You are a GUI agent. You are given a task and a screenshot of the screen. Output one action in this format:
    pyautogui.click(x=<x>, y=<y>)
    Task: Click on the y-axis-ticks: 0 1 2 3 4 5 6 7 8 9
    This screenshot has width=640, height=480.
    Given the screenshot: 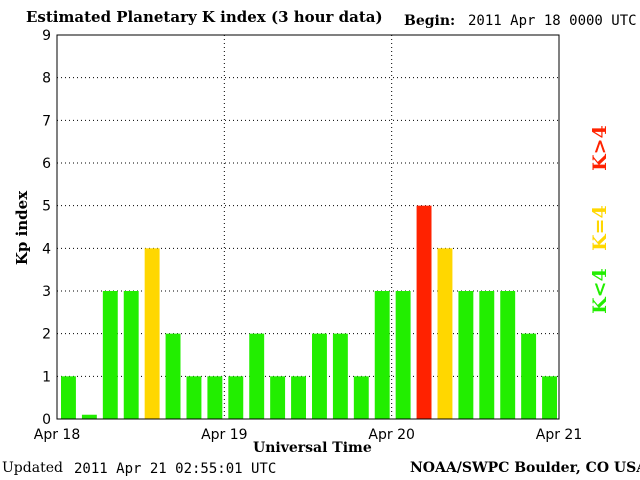 What is the action you would take?
    pyautogui.click(x=46, y=228)
    